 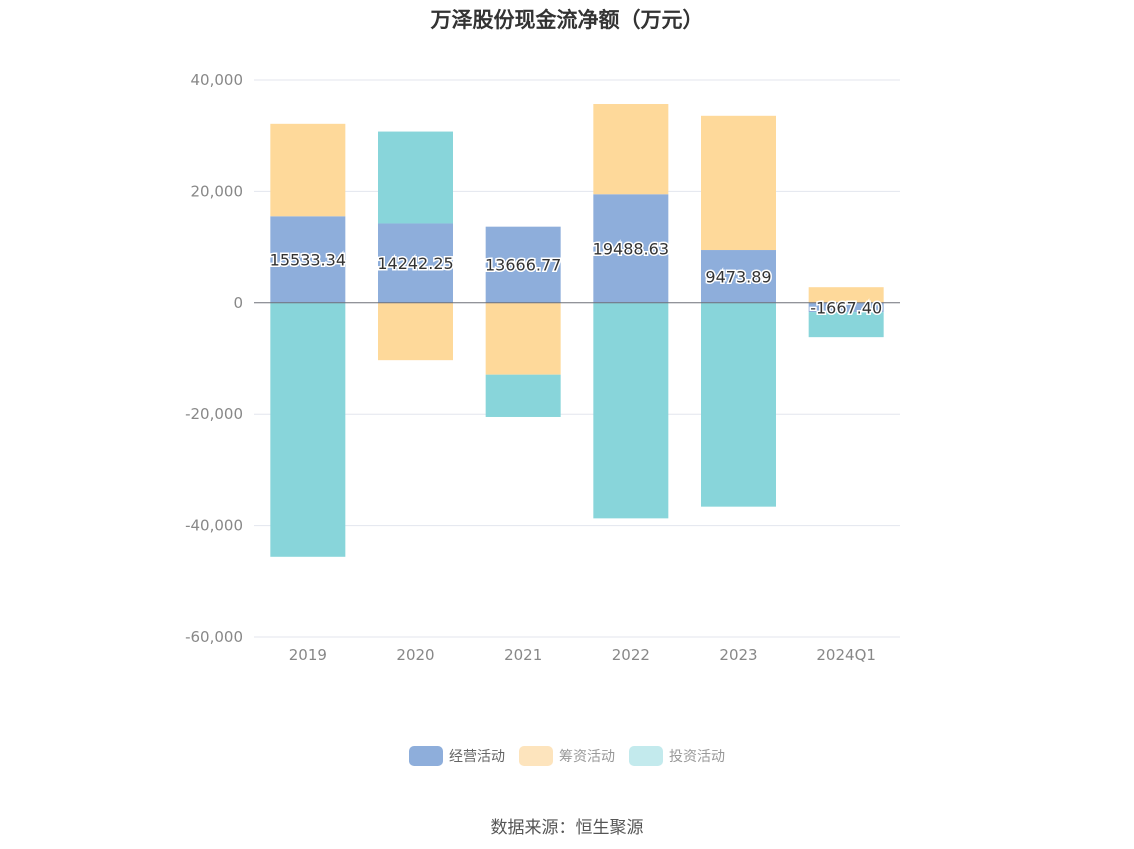 I want to click on legend-item-financing: 筹资活动, so click(x=567, y=756).